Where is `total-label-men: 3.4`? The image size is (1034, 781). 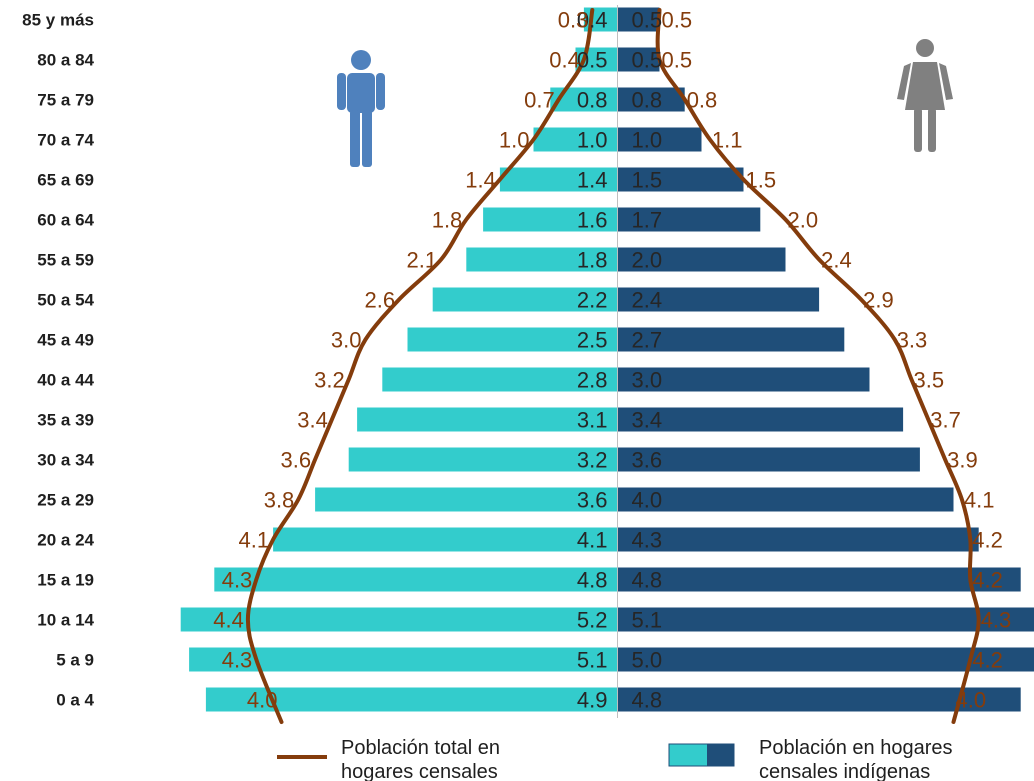
total-label-men: 3.4 is located at coordinates (312, 420).